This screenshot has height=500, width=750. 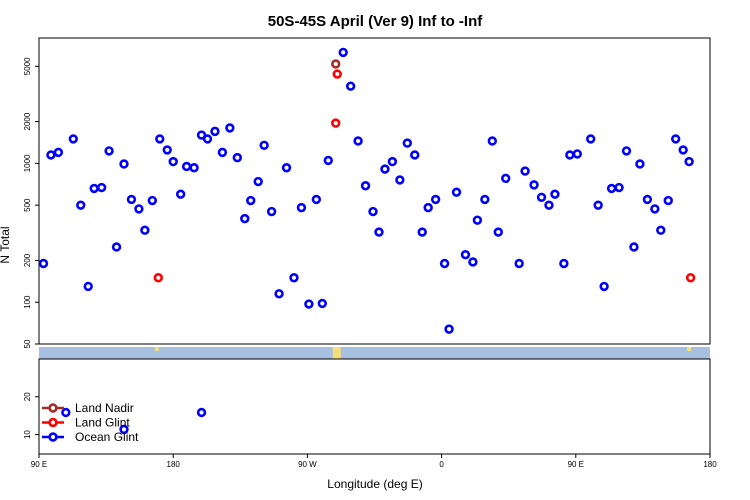 I want to click on y-tick-label: 50, so click(x=27, y=343).